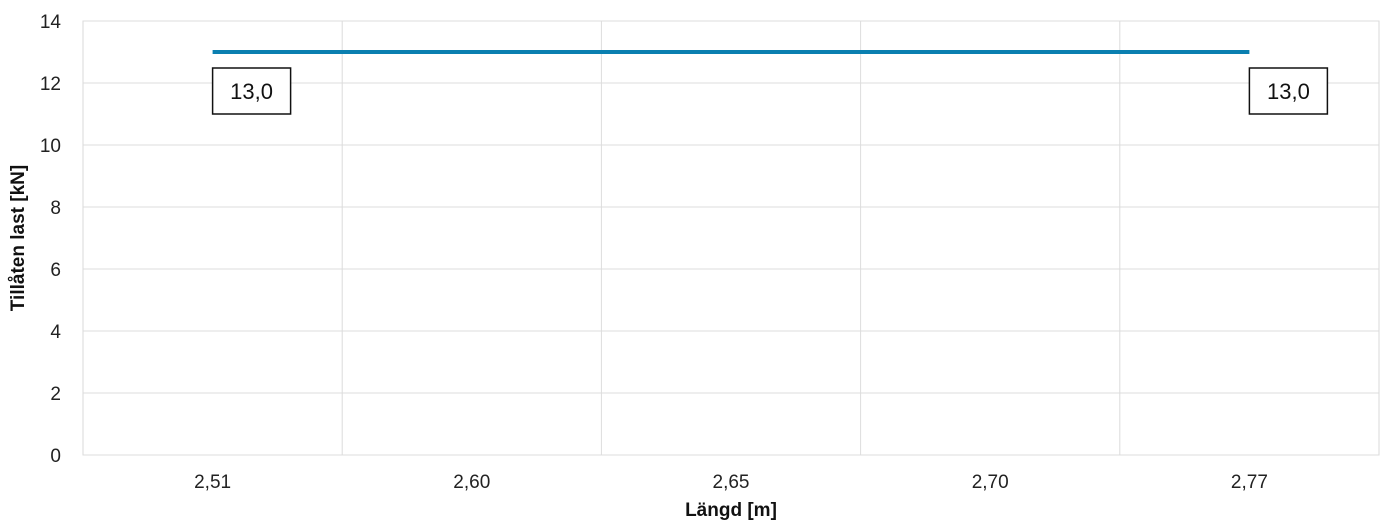  I want to click on y-tick-label: 6, so click(55, 270).